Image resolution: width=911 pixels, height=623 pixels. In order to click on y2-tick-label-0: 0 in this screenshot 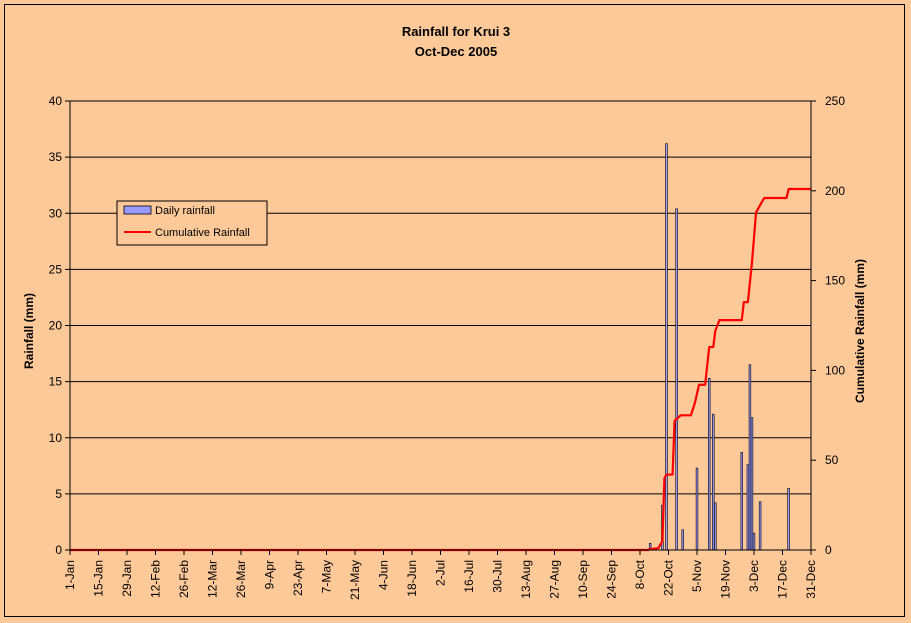, I will do `click(828, 550)`.